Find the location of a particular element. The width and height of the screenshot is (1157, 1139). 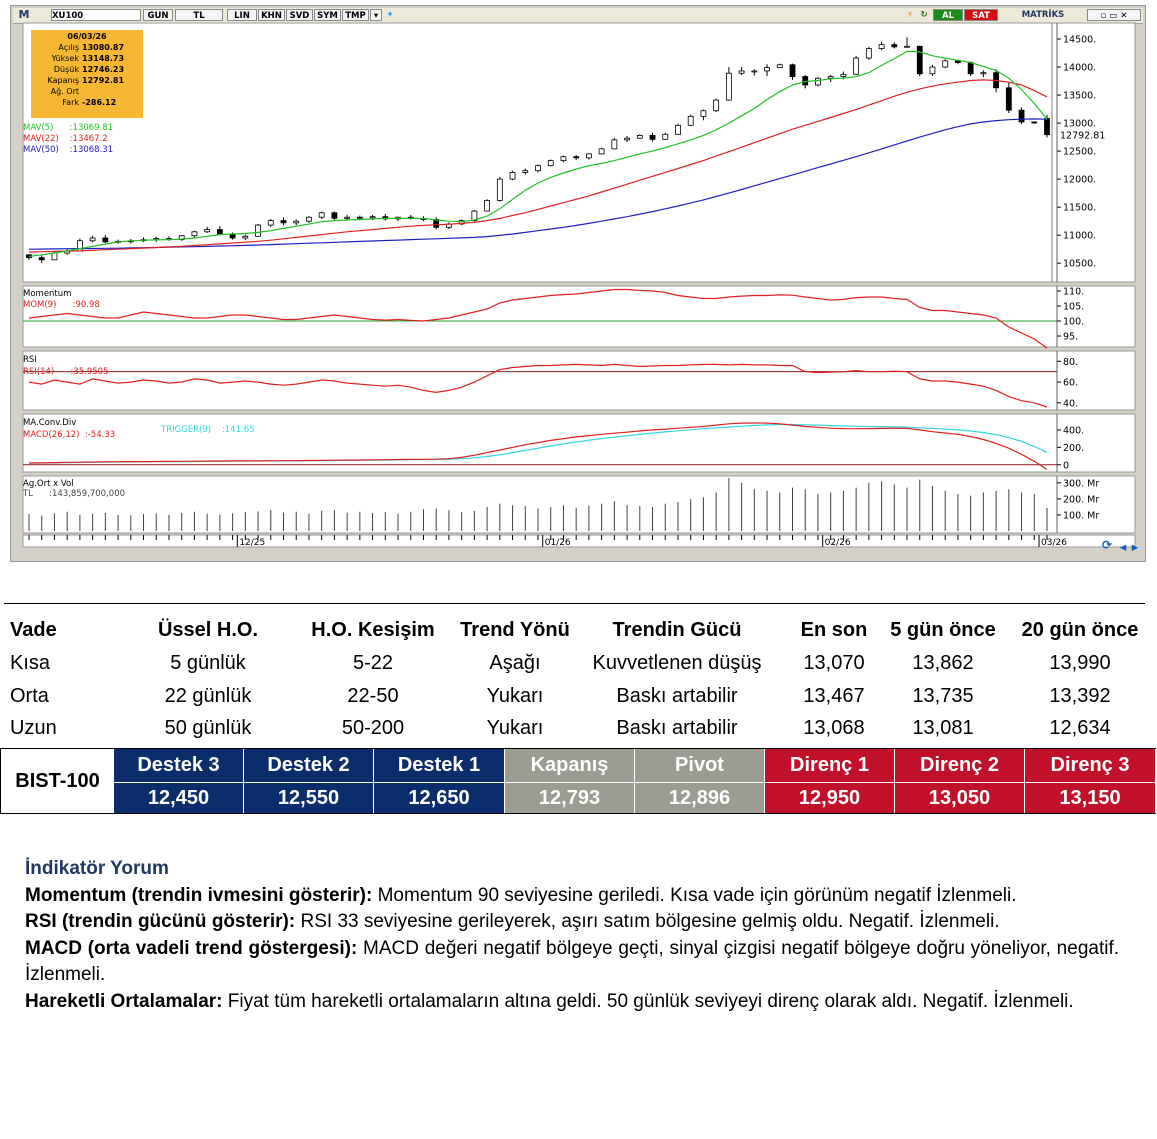

table-cell: 13,081 is located at coordinates (943, 728).